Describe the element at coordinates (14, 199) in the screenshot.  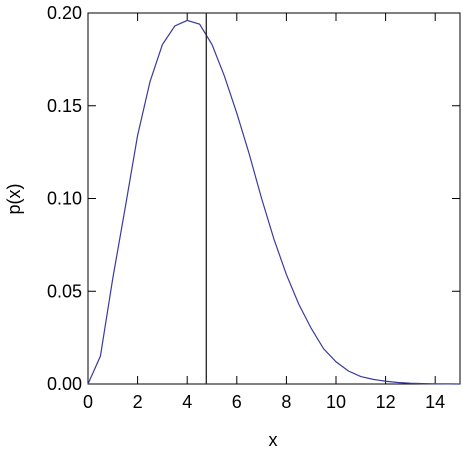
I see `y-axis-label: p(x)` at that location.